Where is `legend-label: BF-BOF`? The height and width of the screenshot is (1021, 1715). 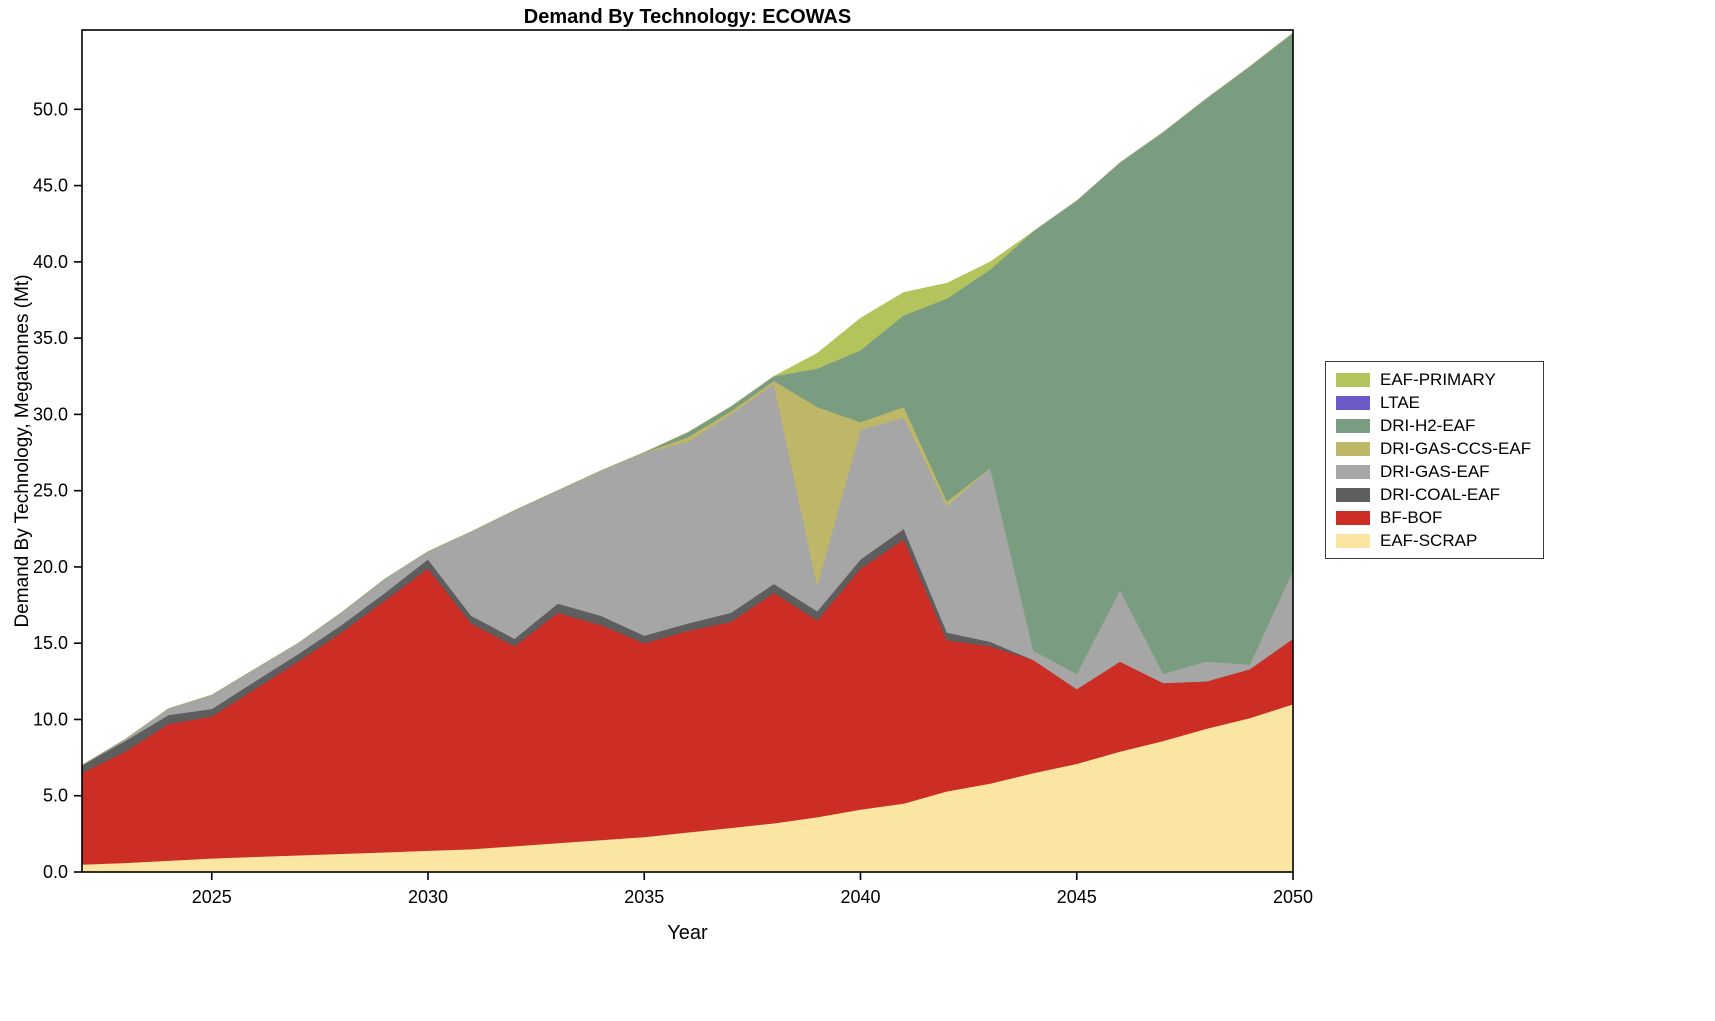 legend-label: BF-BOF is located at coordinates (1411, 517).